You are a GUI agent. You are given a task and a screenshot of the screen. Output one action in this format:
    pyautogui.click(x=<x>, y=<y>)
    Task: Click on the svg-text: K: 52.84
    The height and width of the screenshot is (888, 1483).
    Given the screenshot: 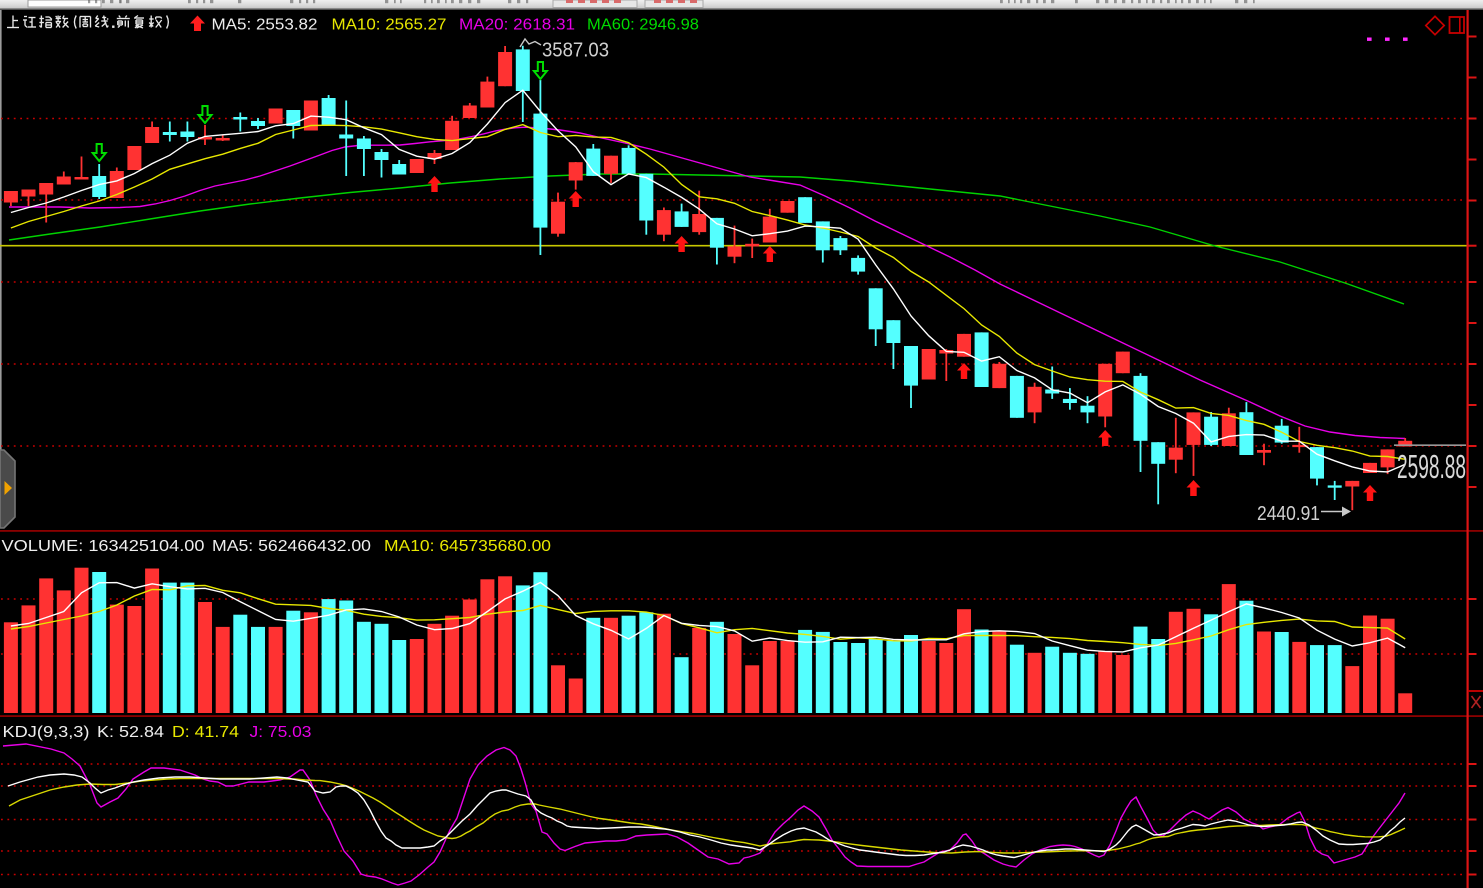 What is the action you would take?
    pyautogui.click(x=130, y=732)
    